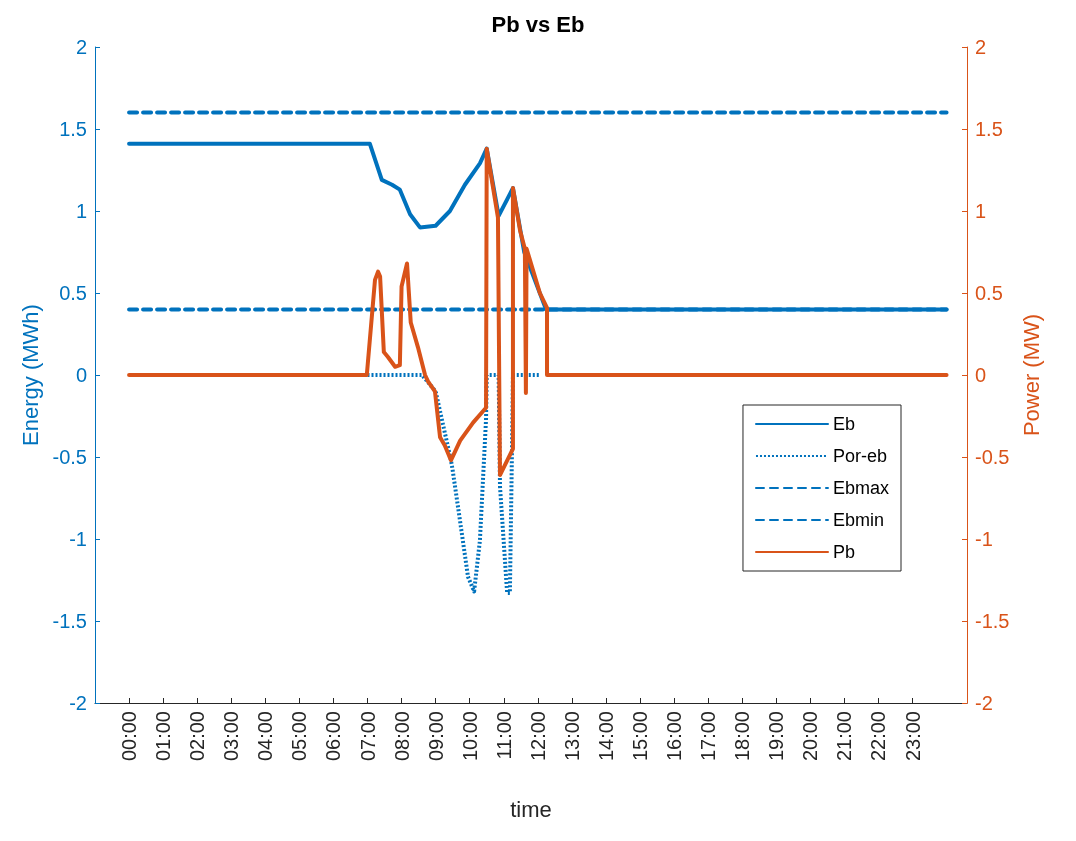  What do you see at coordinates (981, 211) in the screenshot?
I see `y2-tick-label: 1` at bounding box center [981, 211].